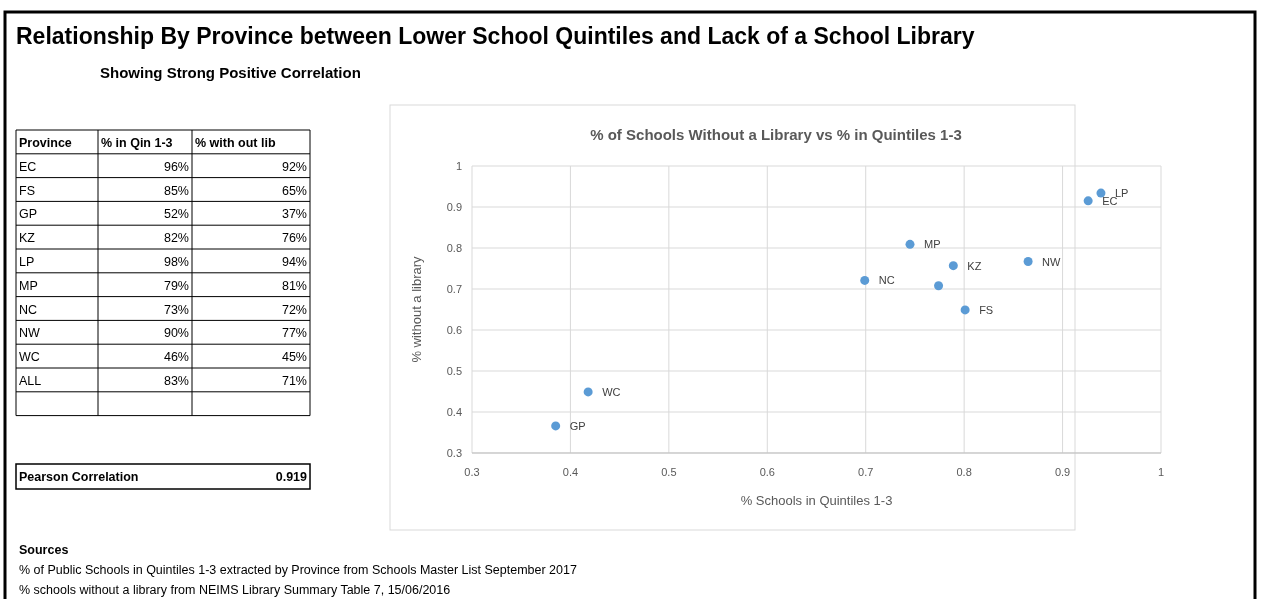 The width and height of the screenshot is (1263, 599). Describe the element at coordinates (28, 214) in the screenshot. I see `text: GP` at that location.